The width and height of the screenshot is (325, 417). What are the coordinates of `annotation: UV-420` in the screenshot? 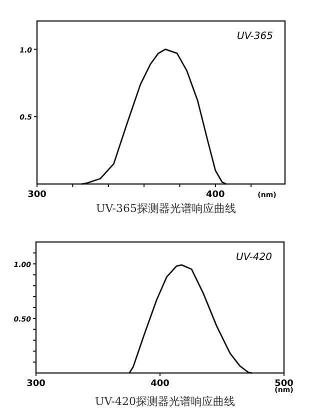 It's located at (254, 257).